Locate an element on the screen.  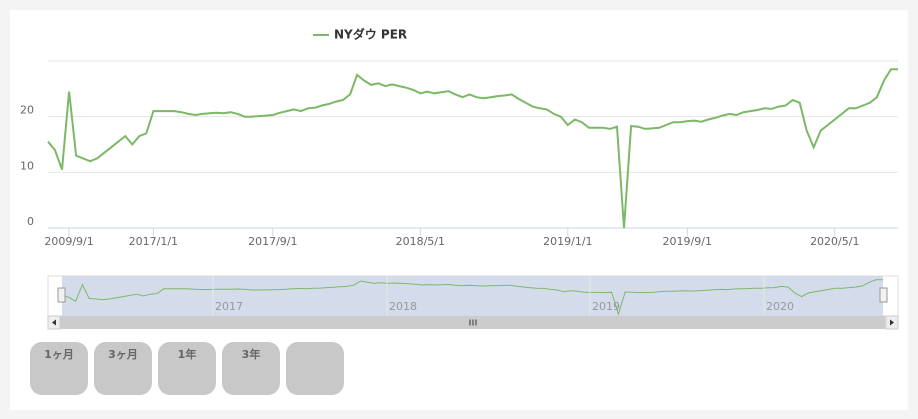
range-button: 1ヶ月 is located at coordinates (59, 368).